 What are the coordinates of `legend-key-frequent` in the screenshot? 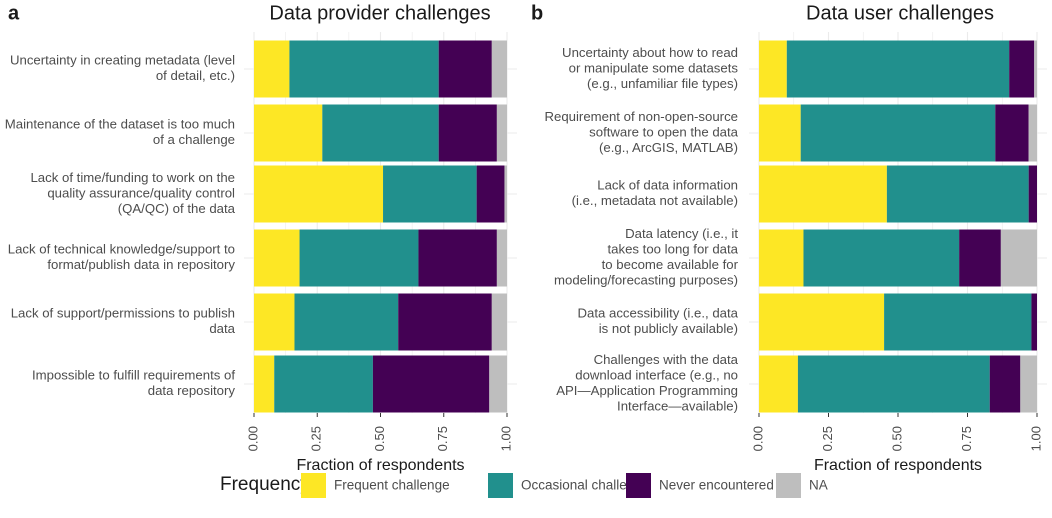 It's located at (313, 485).